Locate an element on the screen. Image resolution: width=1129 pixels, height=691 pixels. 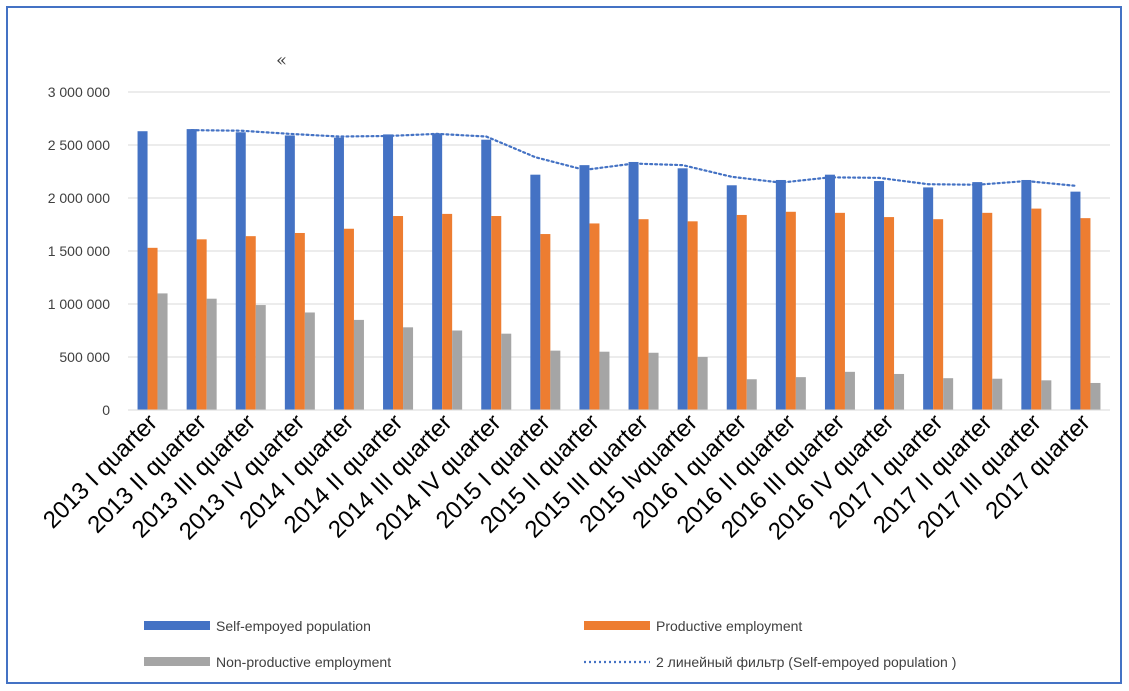
y-tick-label: 500 000 is located at coordinates (84, 357).